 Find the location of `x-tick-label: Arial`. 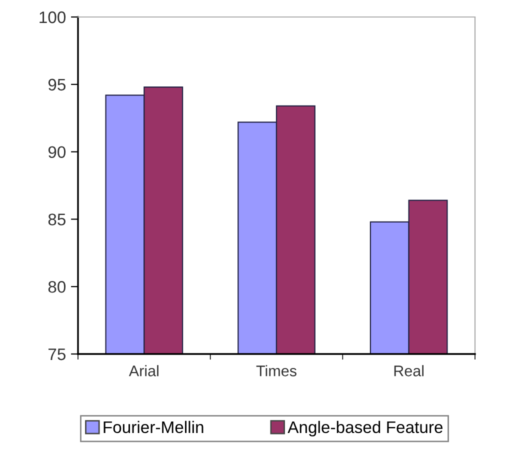

x-tick-label: Arial is located at coordinates (143, 370).